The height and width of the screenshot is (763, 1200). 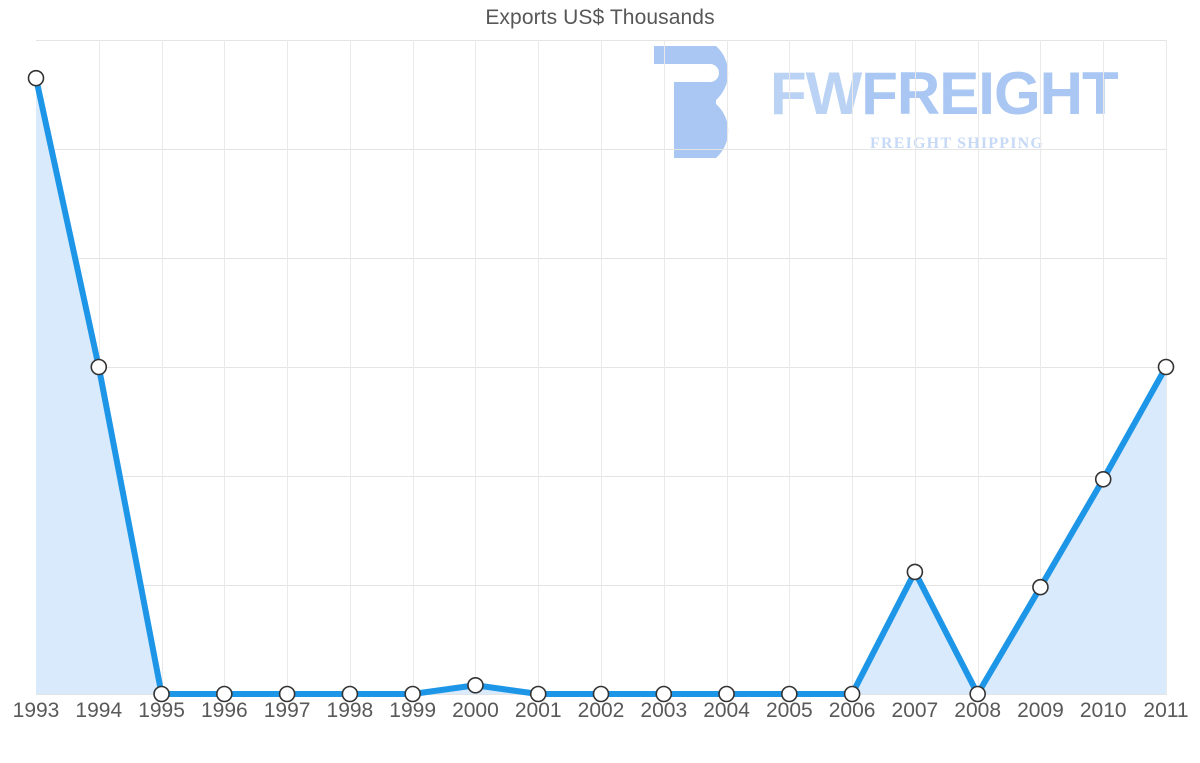 I want to click on x-axis-tick-label: 1993, so click(x=36, y=710).